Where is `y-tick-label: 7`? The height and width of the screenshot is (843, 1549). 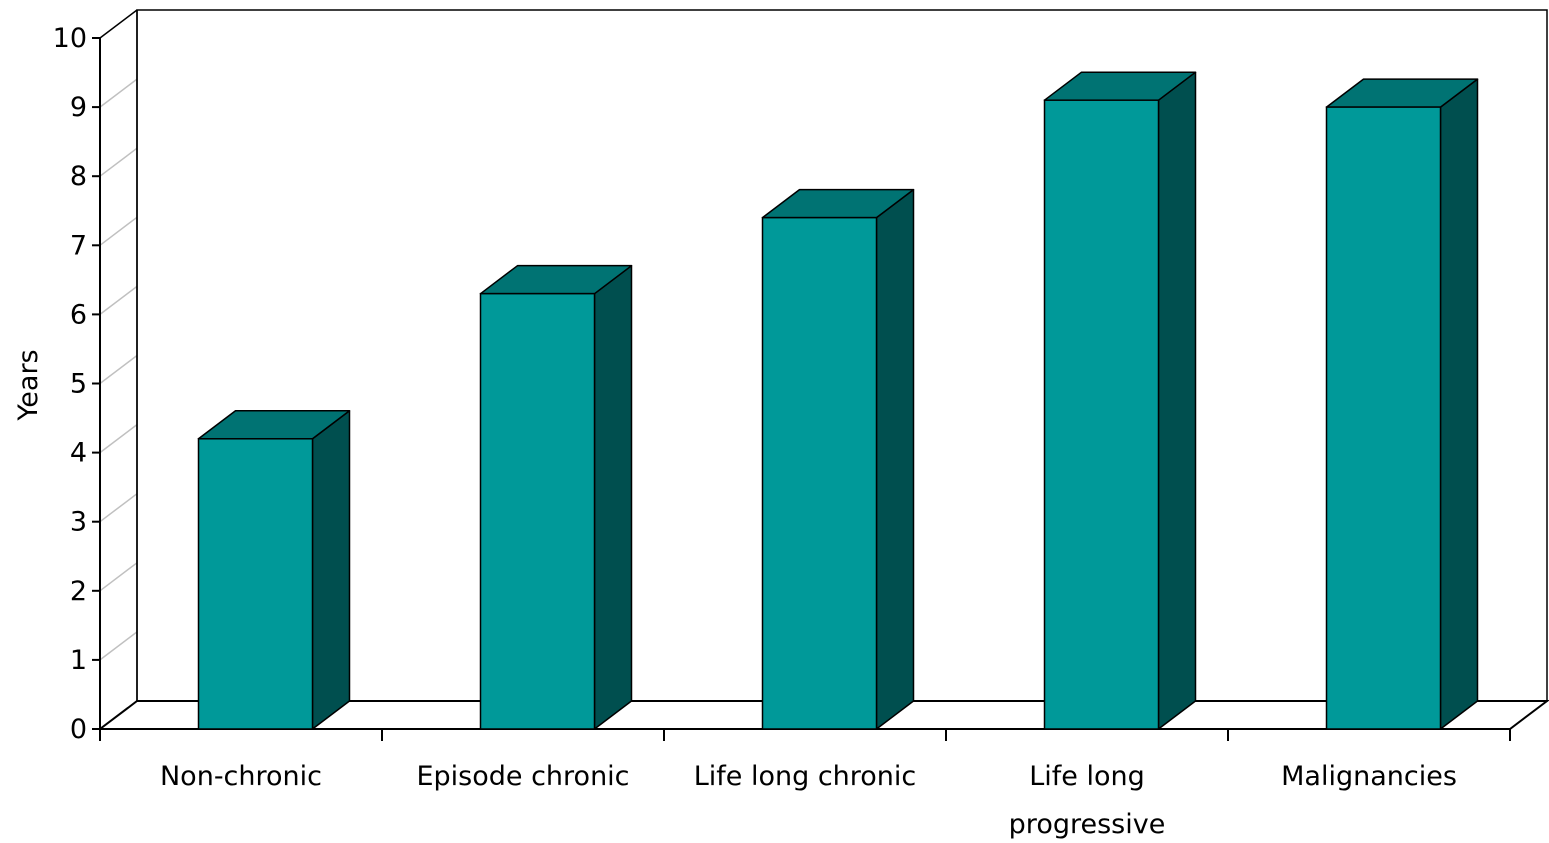
y-tick-label: 7 is located at coordinates (78, 245).